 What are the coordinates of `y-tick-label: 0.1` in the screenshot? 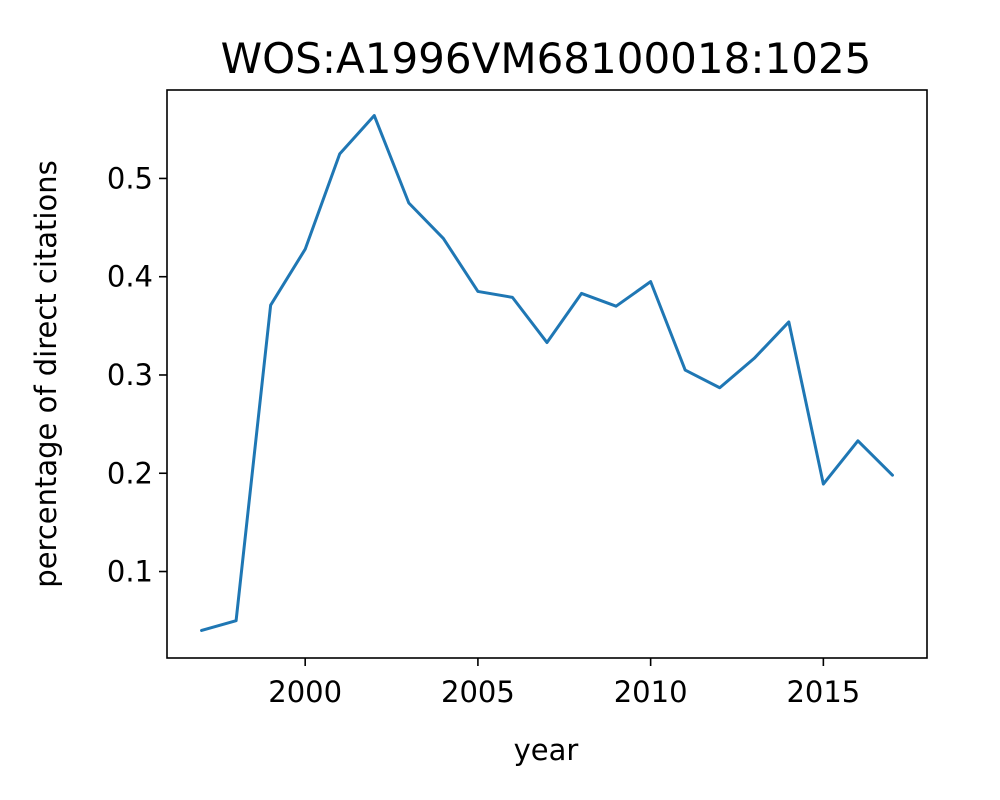 It's located at (130, 572).